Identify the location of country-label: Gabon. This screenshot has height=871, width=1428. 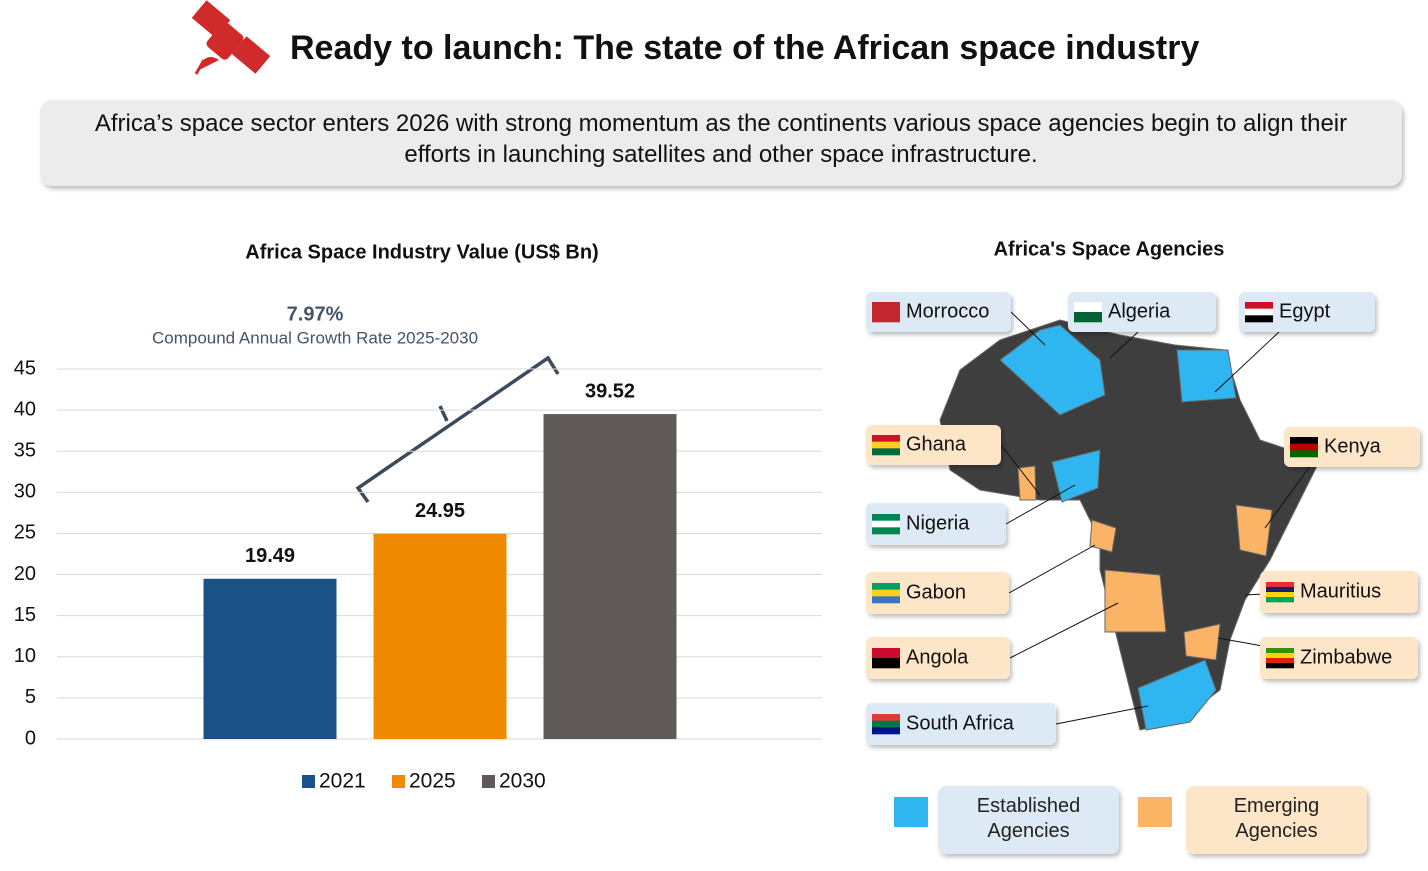
(936, 592).